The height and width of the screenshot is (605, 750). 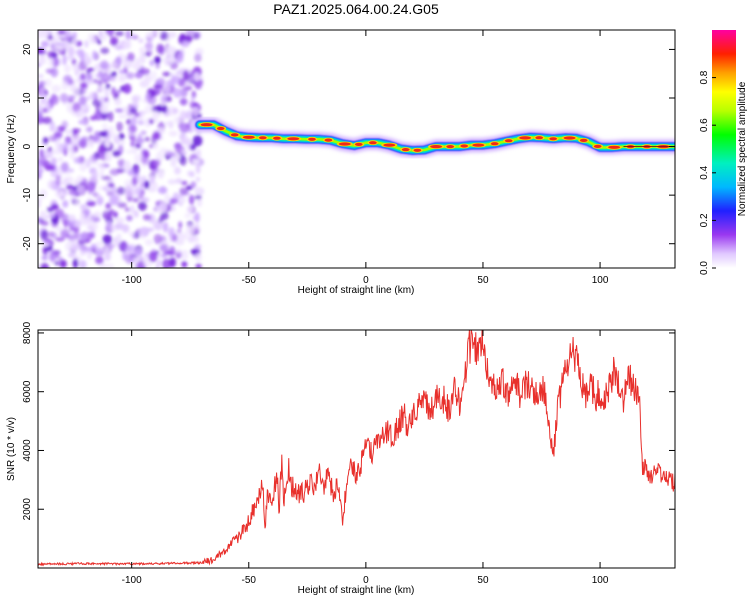 What do you see at coordinates (27, 332) in the screenshot?
I see `y-tick-label: 8000` at bounding box center [27, 332].